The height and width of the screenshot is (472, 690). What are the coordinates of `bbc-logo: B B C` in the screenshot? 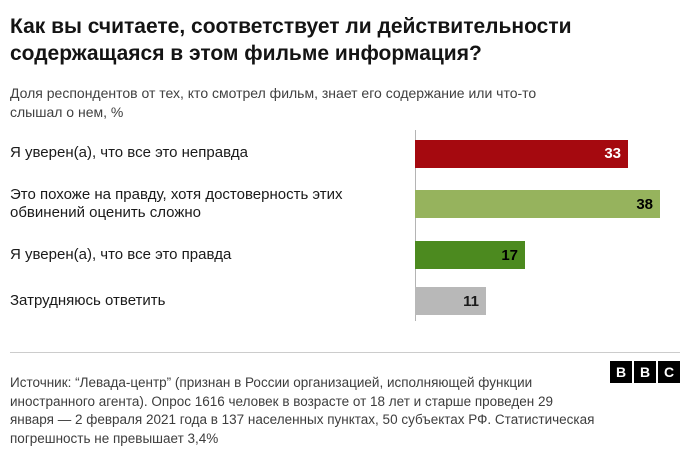 It's located at (645, 371).